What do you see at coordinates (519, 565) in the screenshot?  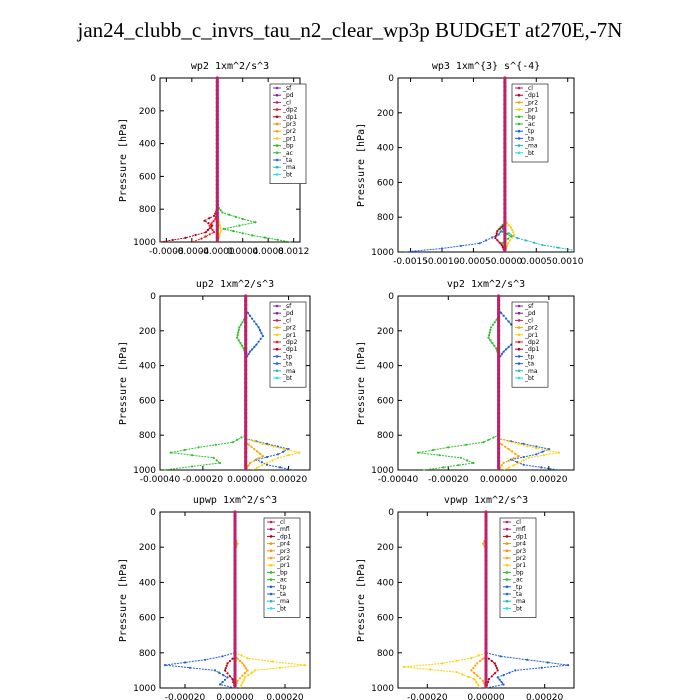 I see `legend-label: _pr1` at bounding box center [519, 565].